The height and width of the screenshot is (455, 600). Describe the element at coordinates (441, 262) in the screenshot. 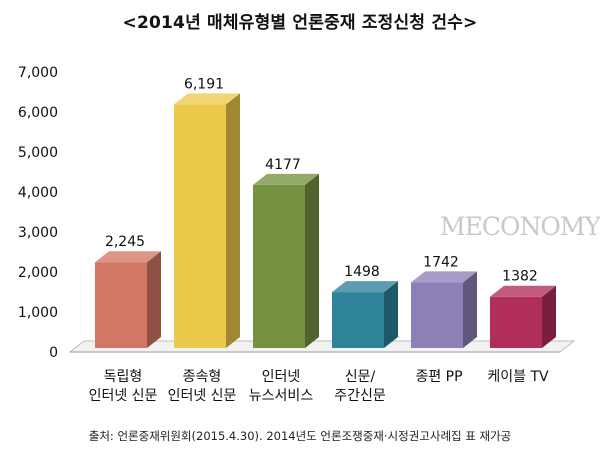

I see `bar-value-label: 1742` at that location.